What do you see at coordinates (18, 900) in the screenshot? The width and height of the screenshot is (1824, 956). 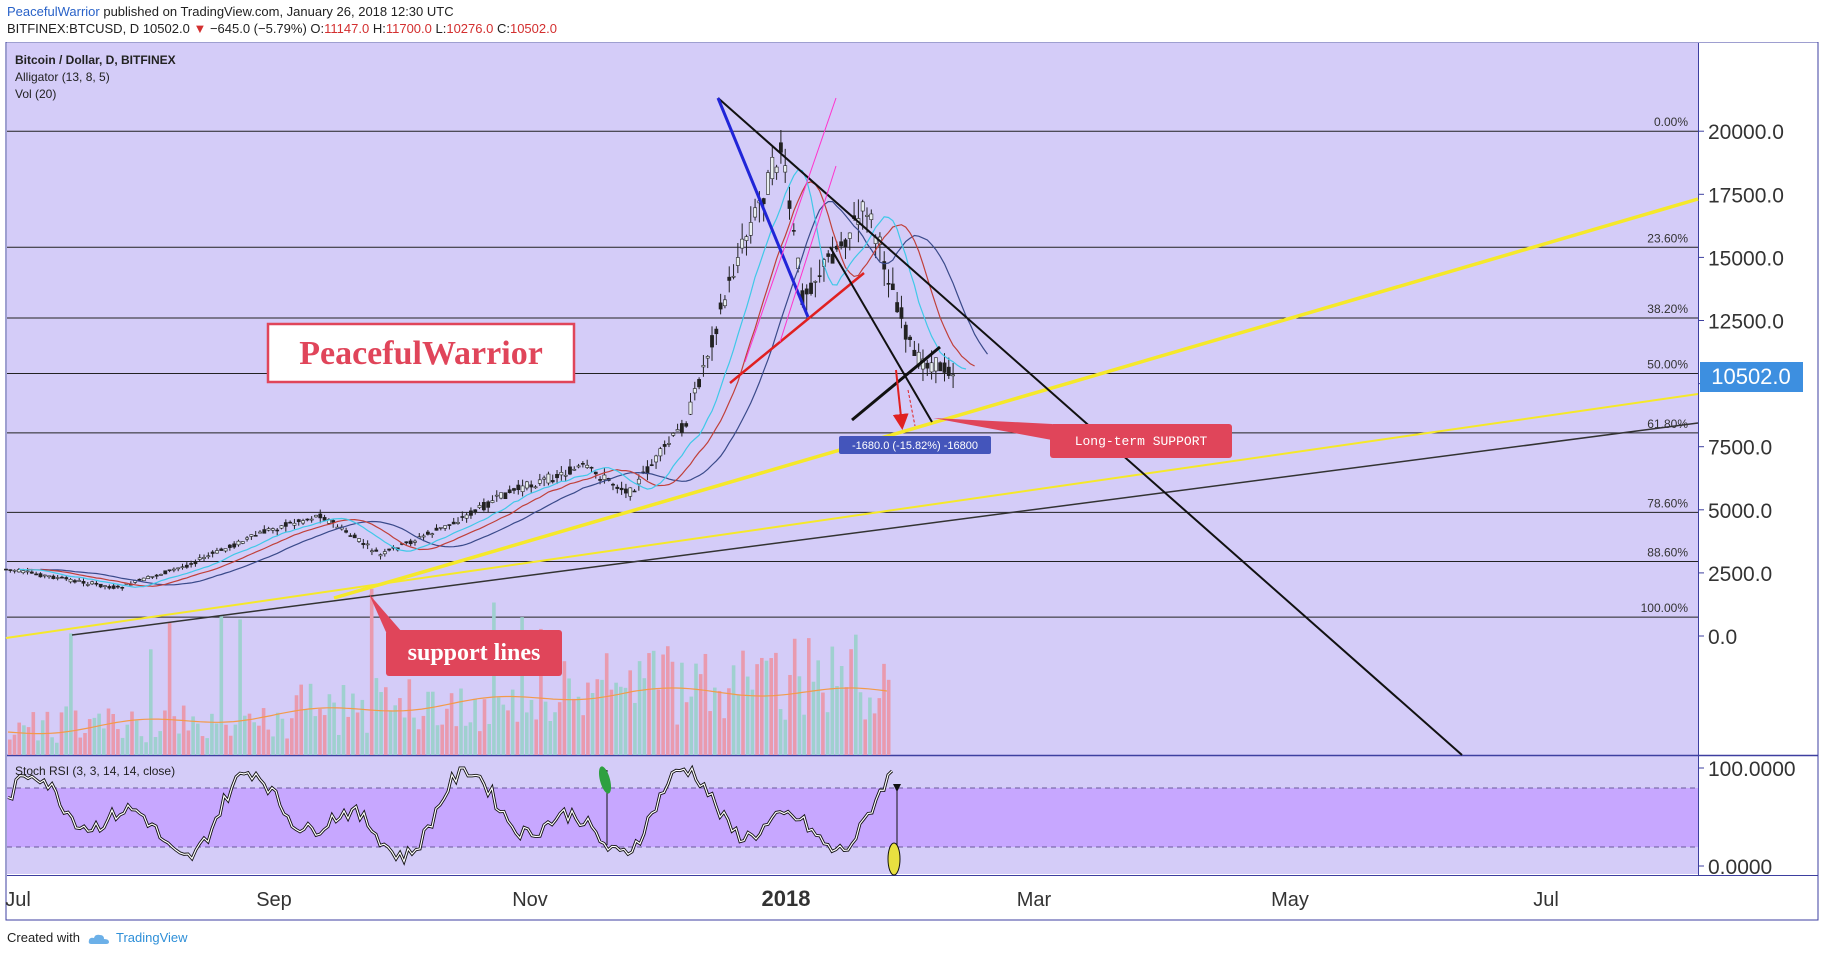 I see `x-tick-label: Jul` at bounding box center [18, 900].